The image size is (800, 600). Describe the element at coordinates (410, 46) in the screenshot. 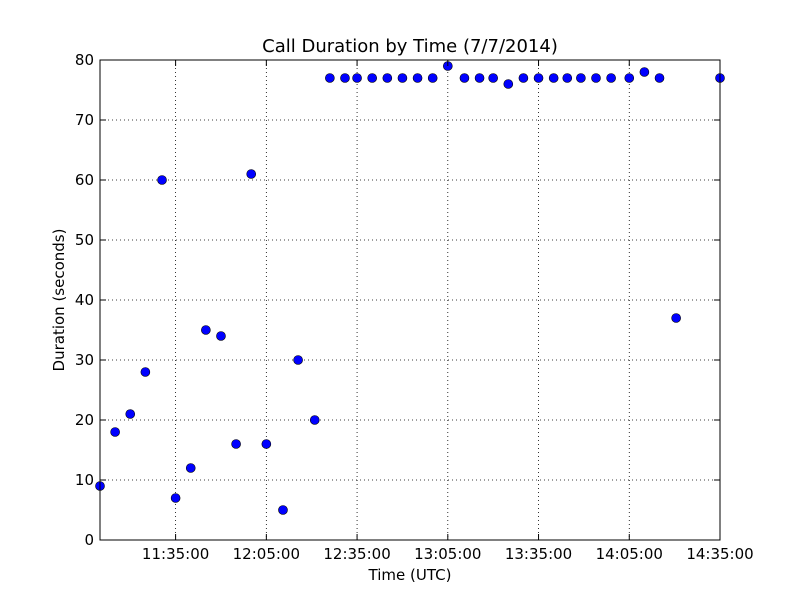

I see `chart-title: Call Duration by Time (7/7/2014)` at that location.